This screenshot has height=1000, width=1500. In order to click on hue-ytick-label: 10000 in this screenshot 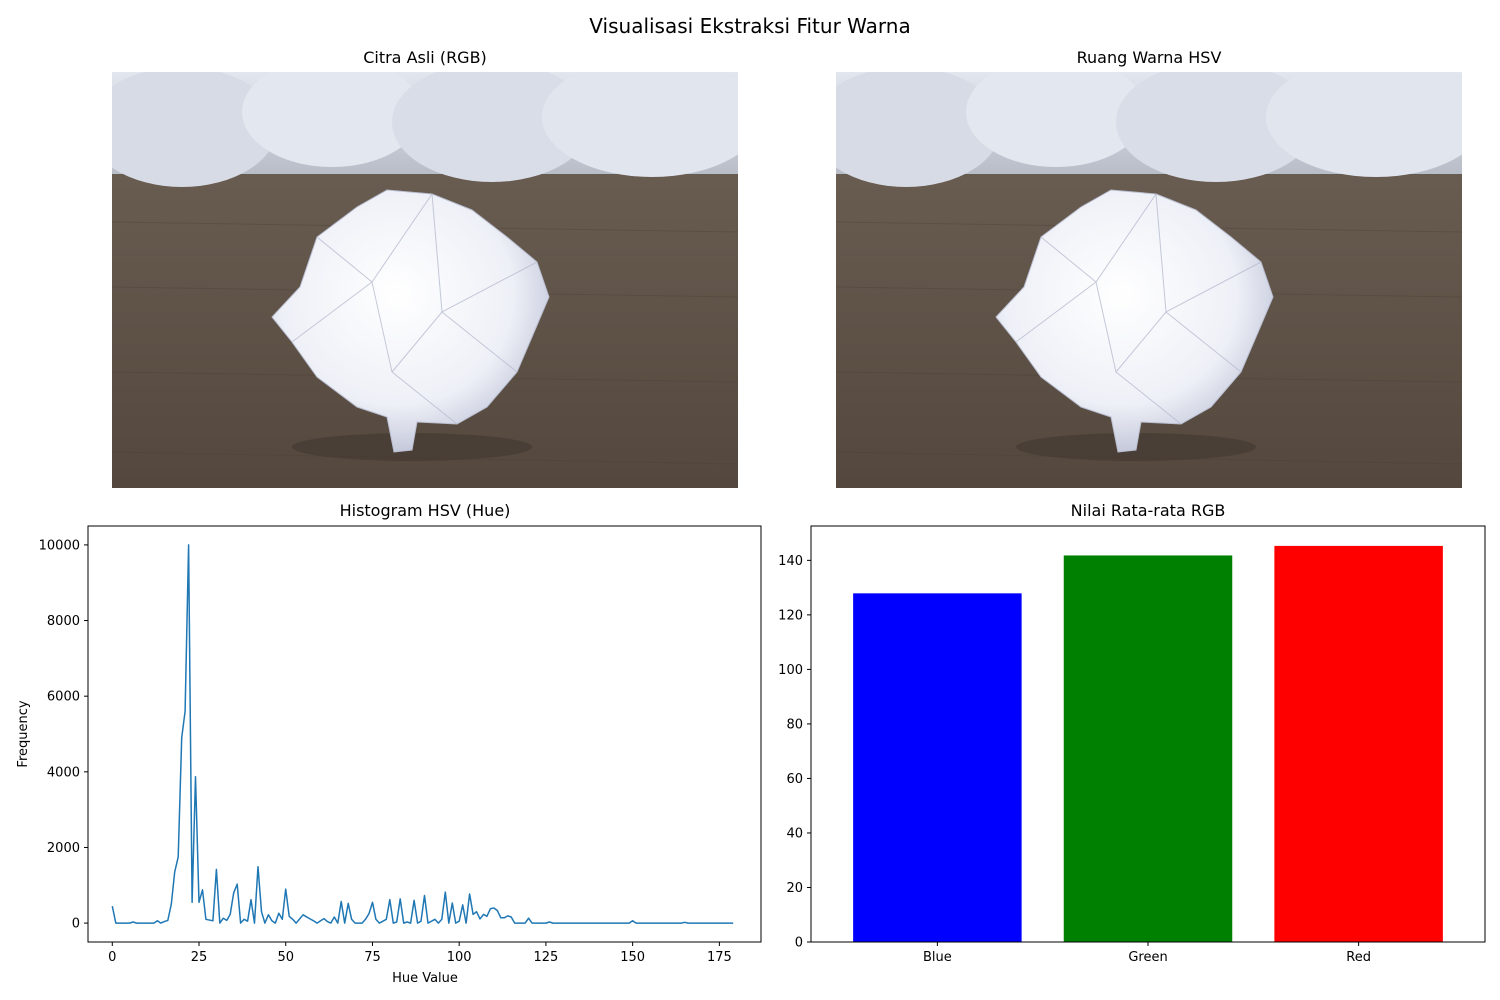, I will do `click(59, 545)`.